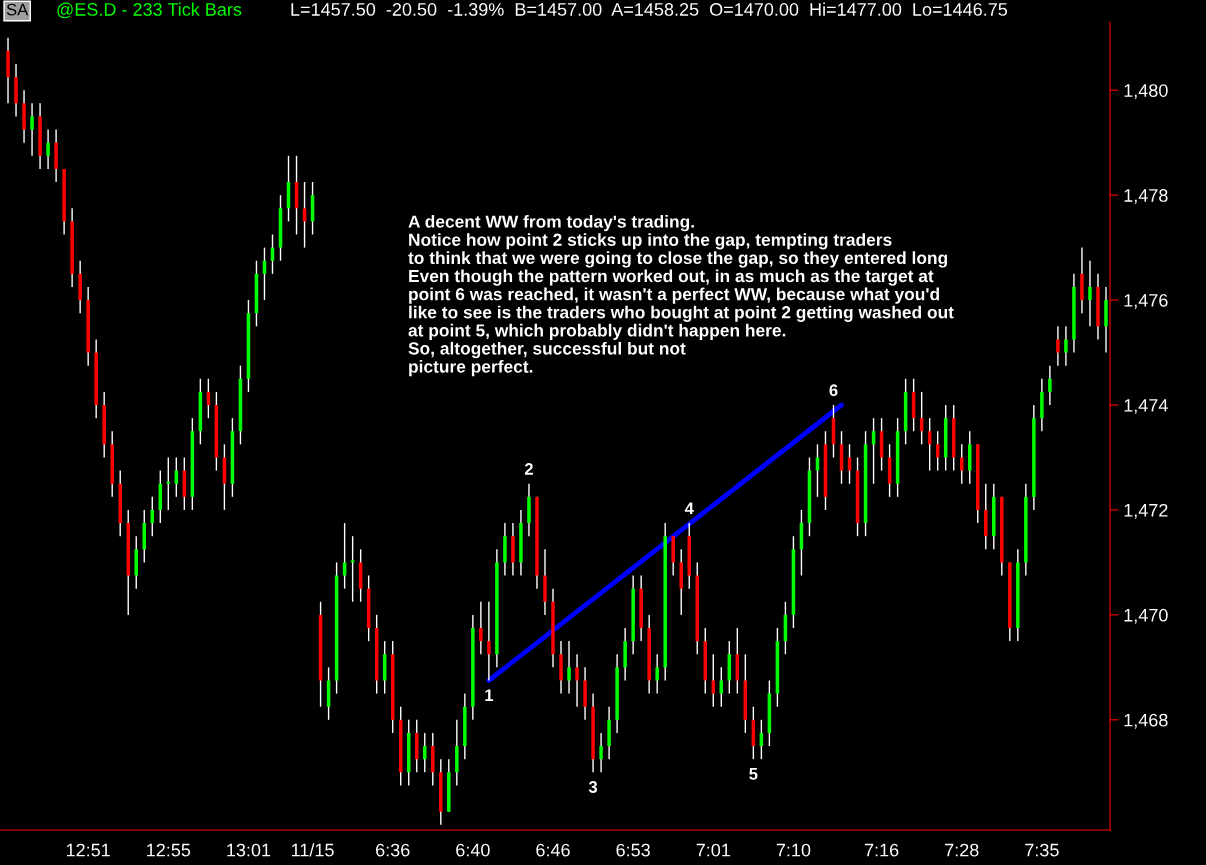 The width and height of the screenshot is (1206, 865). I want to click on text: 2, so click(528, 469).